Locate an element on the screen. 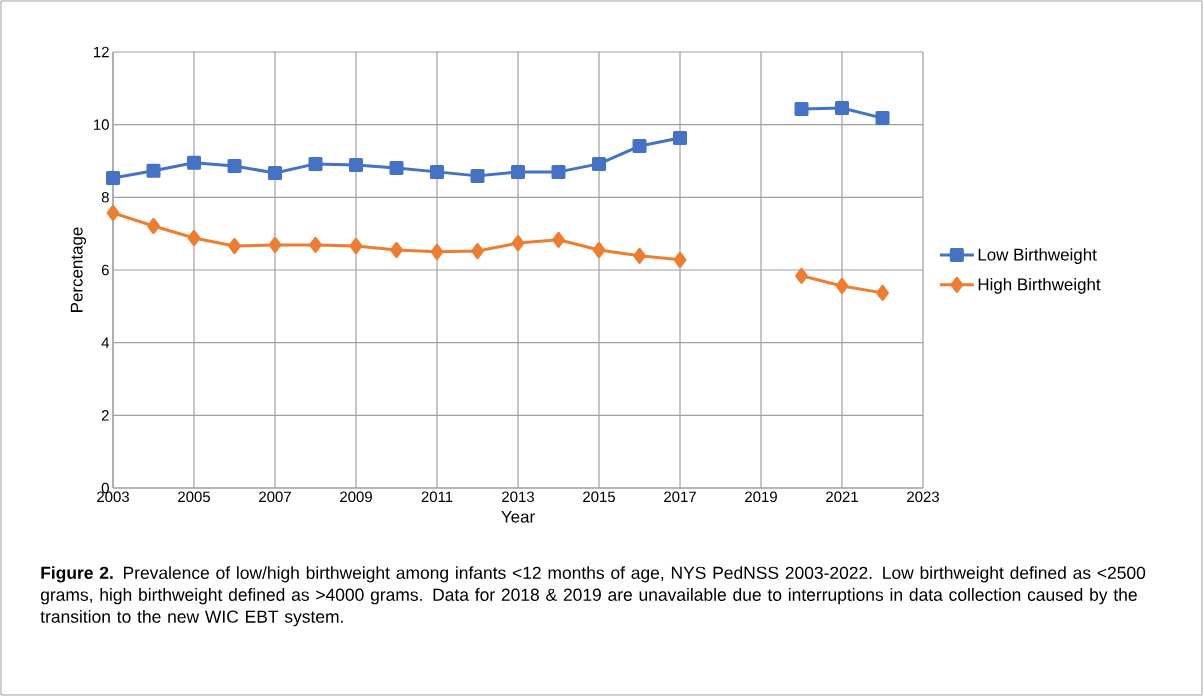  y-axis-title: Percentage is located at coordinates (78, 269).